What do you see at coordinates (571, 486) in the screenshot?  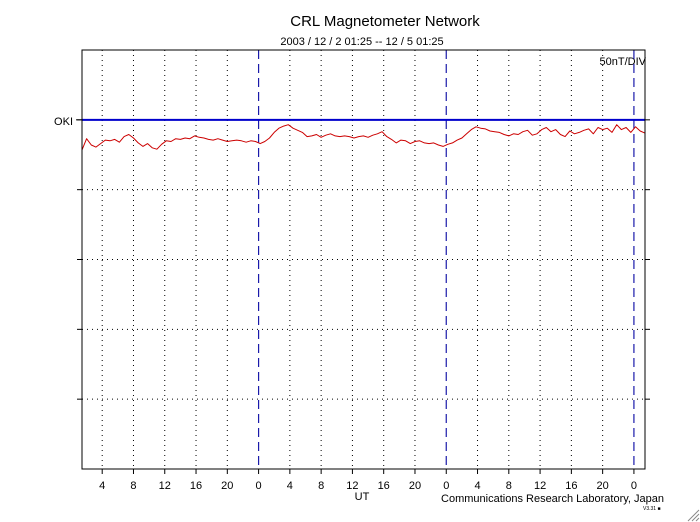 I see `x-tick-label-15: 16` at bounding box center [571, 486].